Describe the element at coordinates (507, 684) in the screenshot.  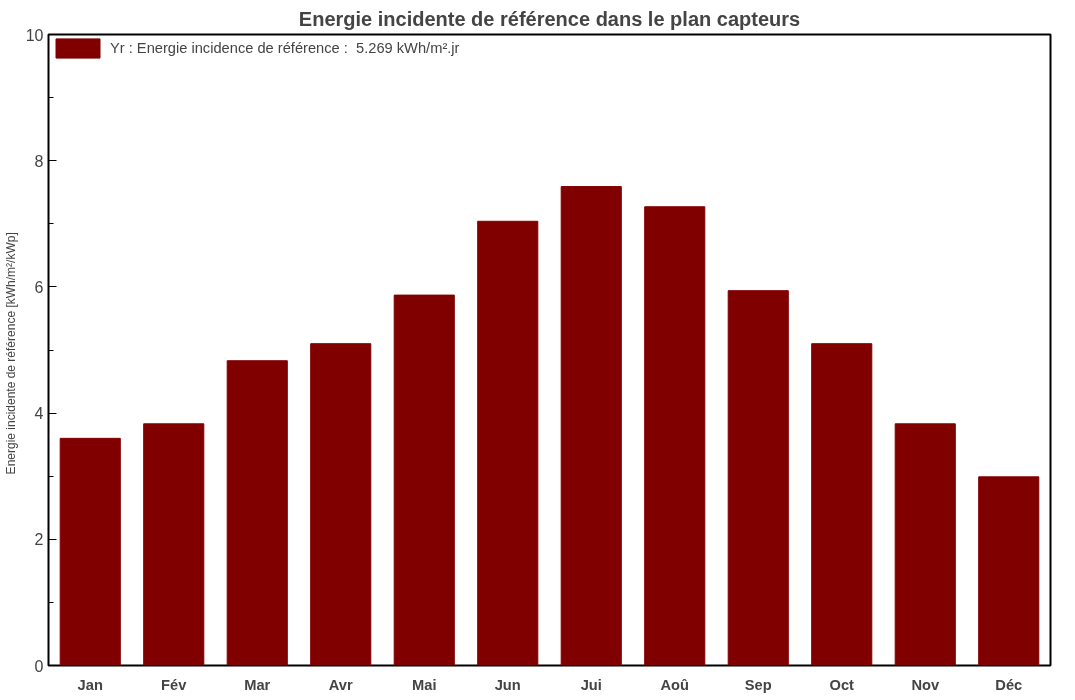
I see `x-tick-label: Jun` at that location.